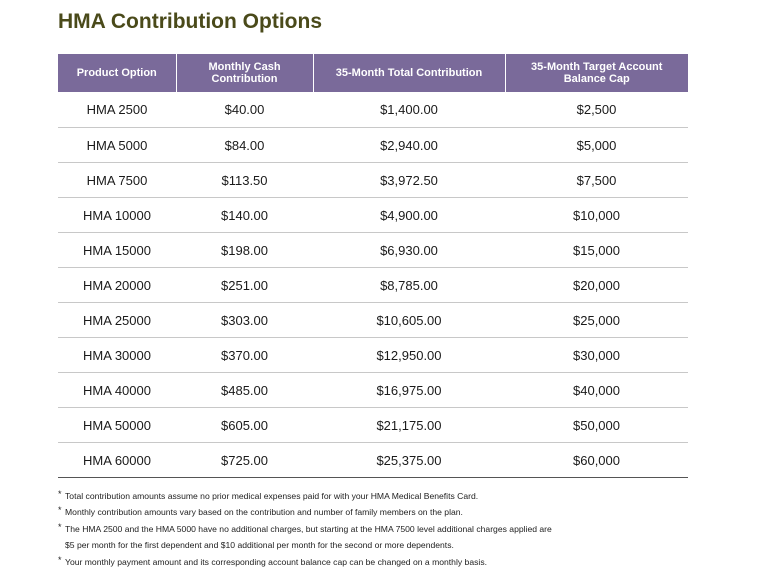 This screenshot has height=579, width=771. I want to click on cell-35-month-total-contribution: $4,900.00, so click(409, 215).